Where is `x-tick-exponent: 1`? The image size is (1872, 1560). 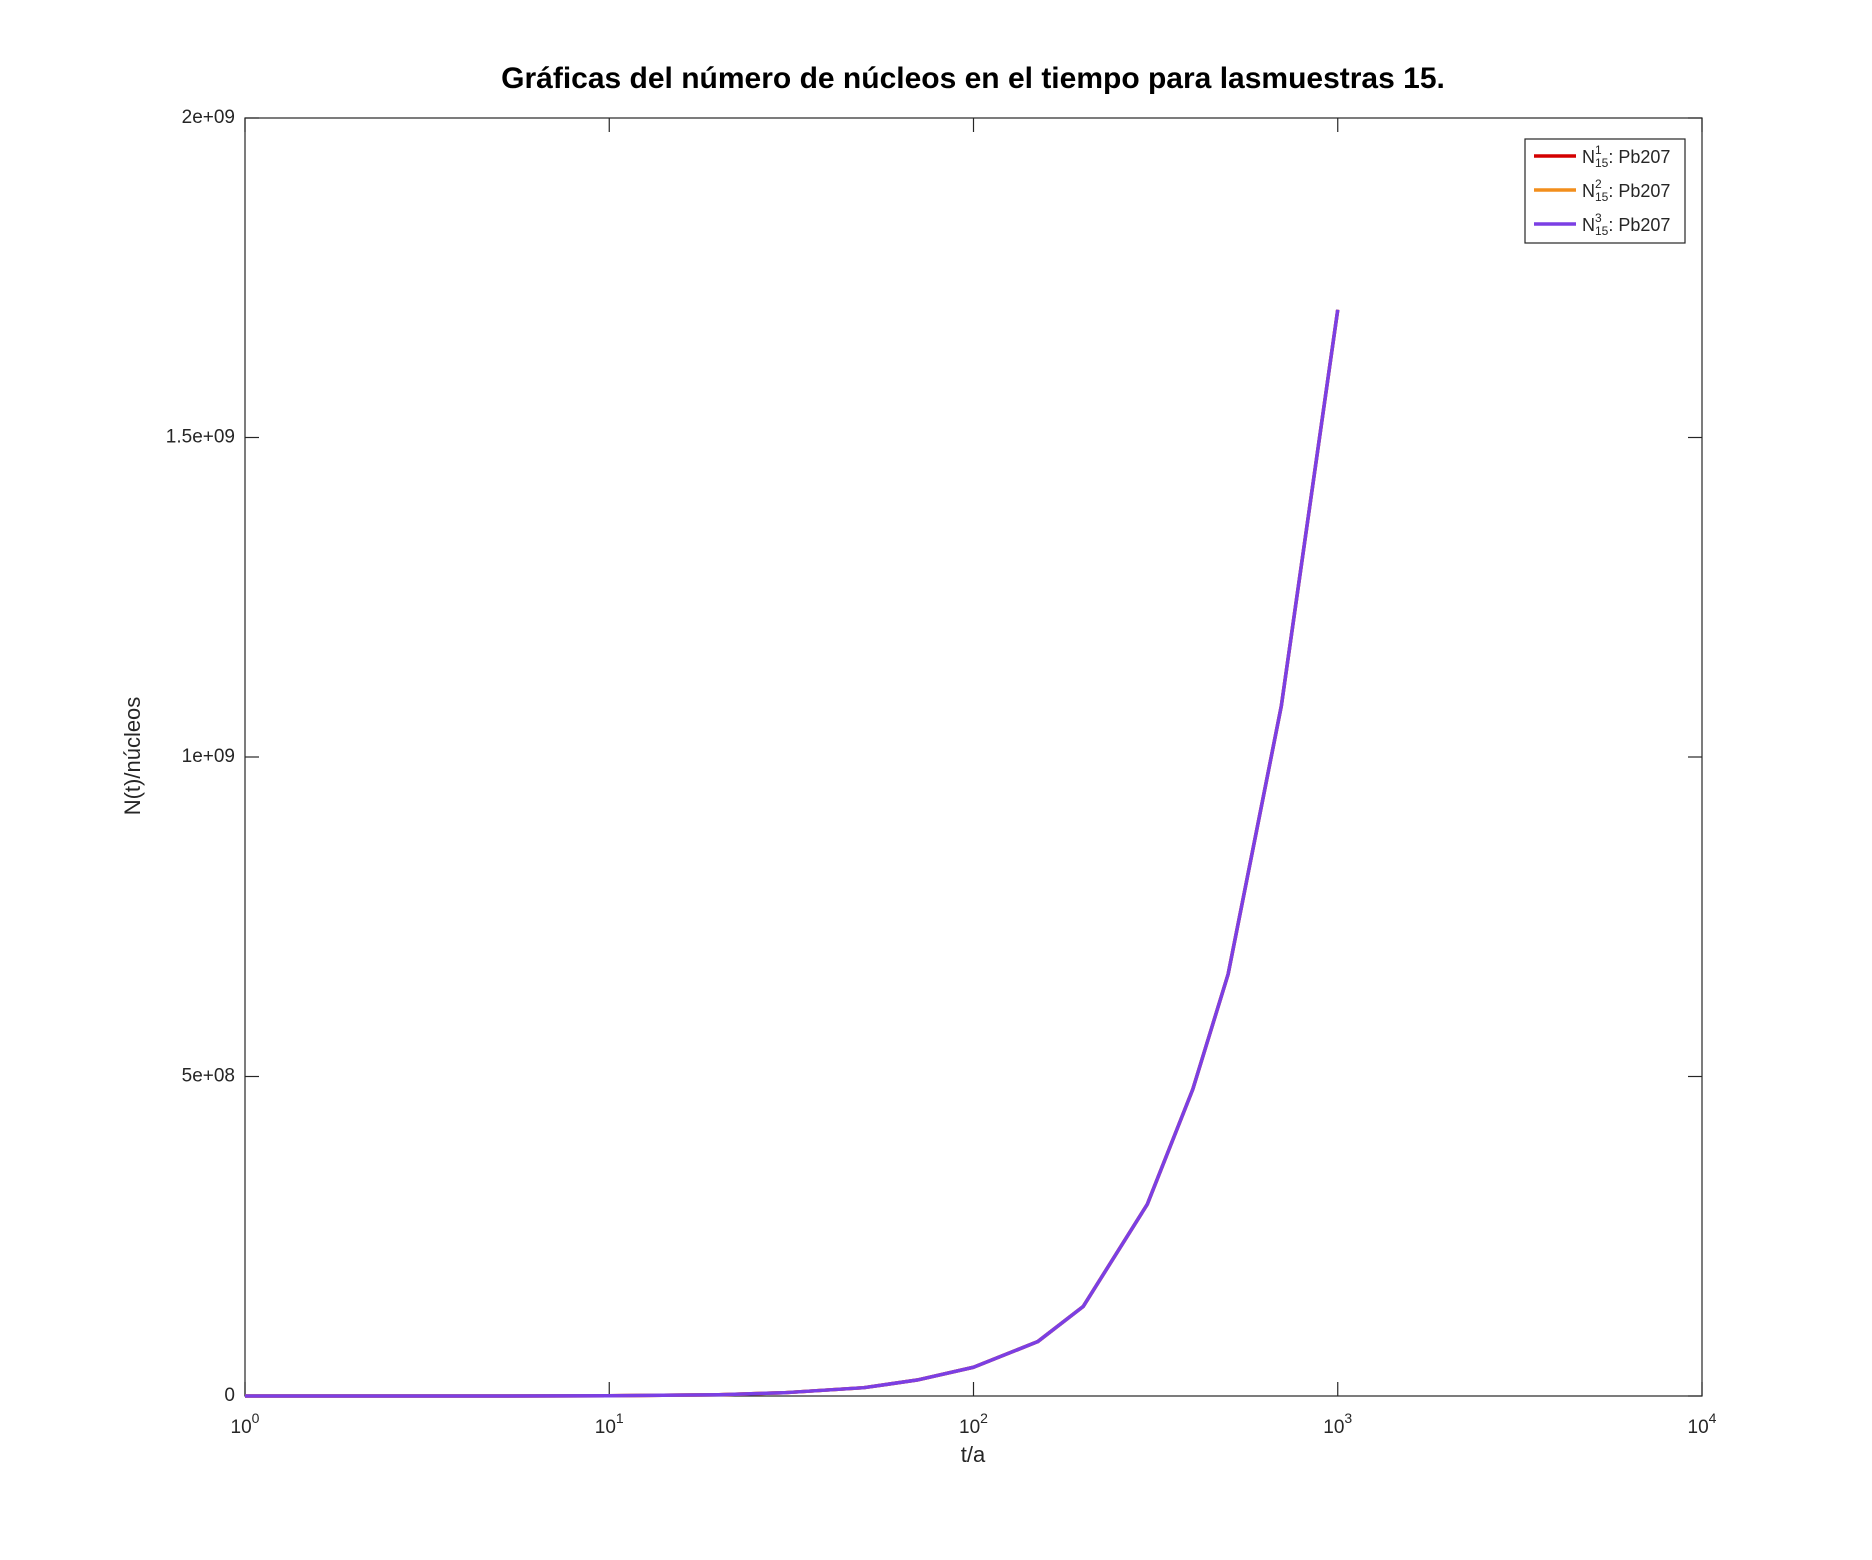
x-tick-exponent: 1 is located at coordinates (620, 1418).